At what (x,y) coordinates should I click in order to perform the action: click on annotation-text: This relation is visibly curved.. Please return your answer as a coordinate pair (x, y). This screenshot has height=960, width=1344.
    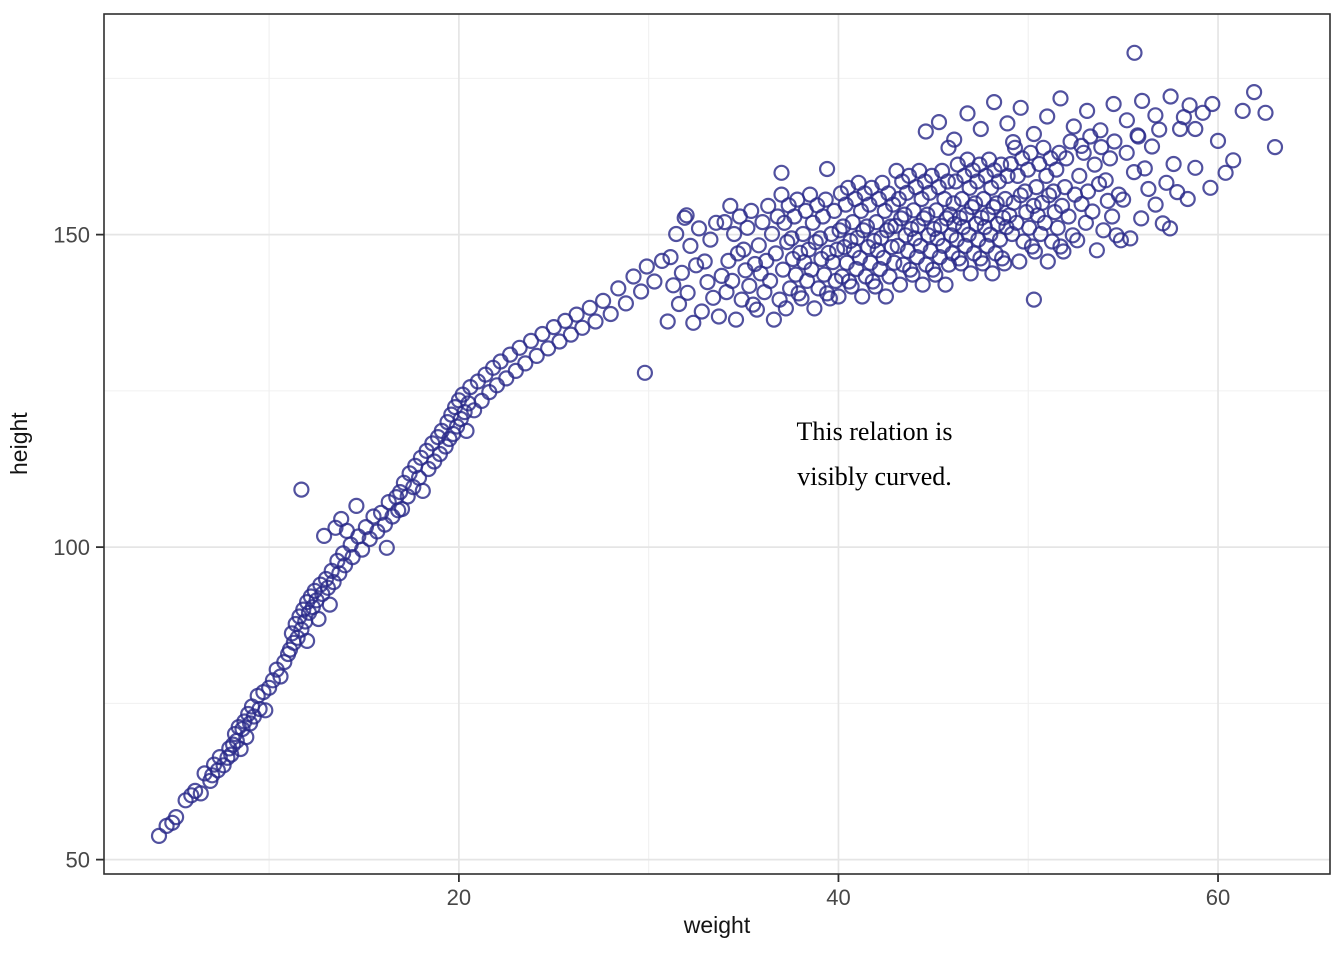
    Looking at the image, I should click on (875, 454).